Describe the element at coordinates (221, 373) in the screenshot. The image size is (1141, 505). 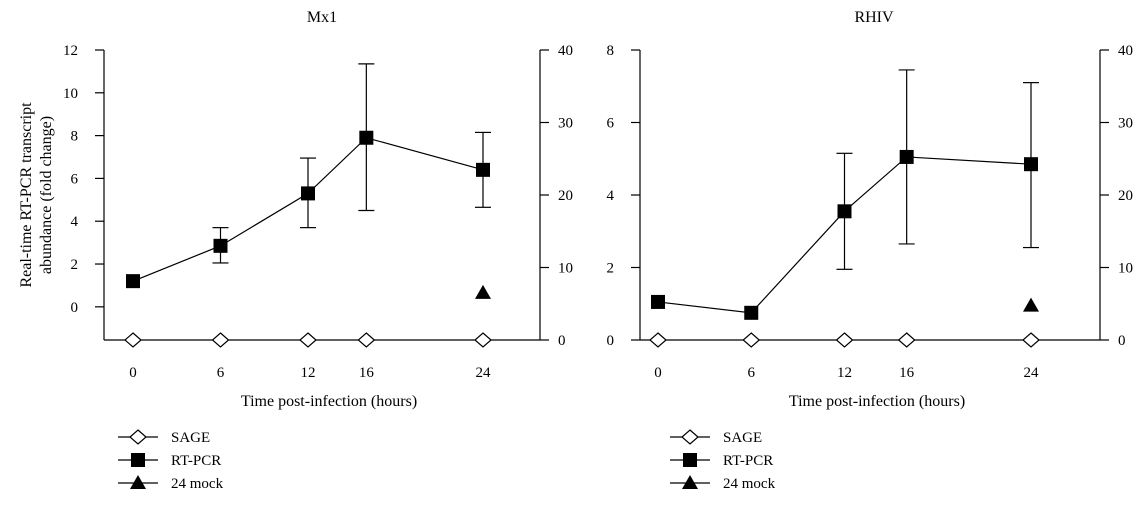
I see `mx1-x-tick-label: 6` at that location.